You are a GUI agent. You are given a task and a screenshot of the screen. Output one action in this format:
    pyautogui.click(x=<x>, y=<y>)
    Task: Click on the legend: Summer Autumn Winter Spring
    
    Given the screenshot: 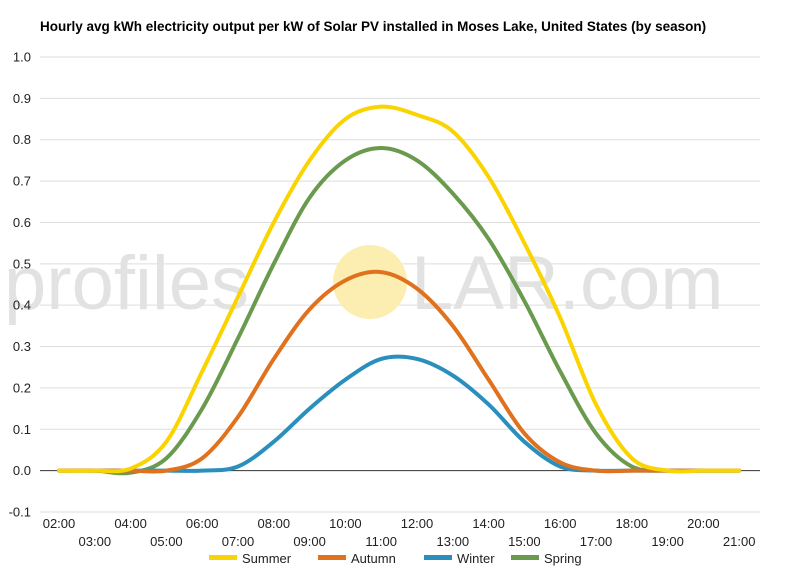 What is the action you would take?
    pyautogui.click(x=395, y=558)
    